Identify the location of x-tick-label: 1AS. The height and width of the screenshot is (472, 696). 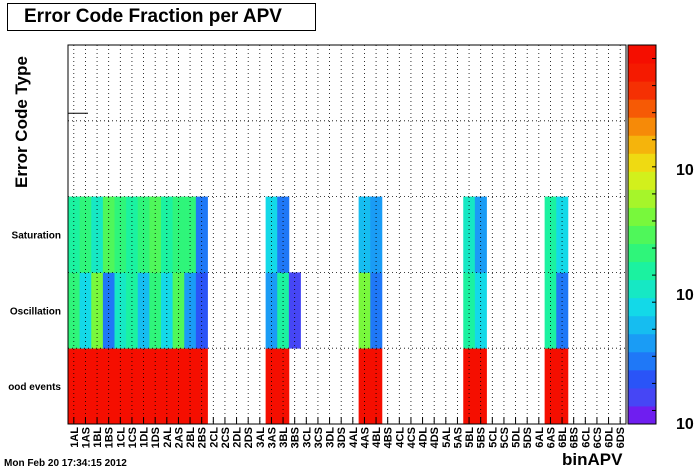
(86, 437).